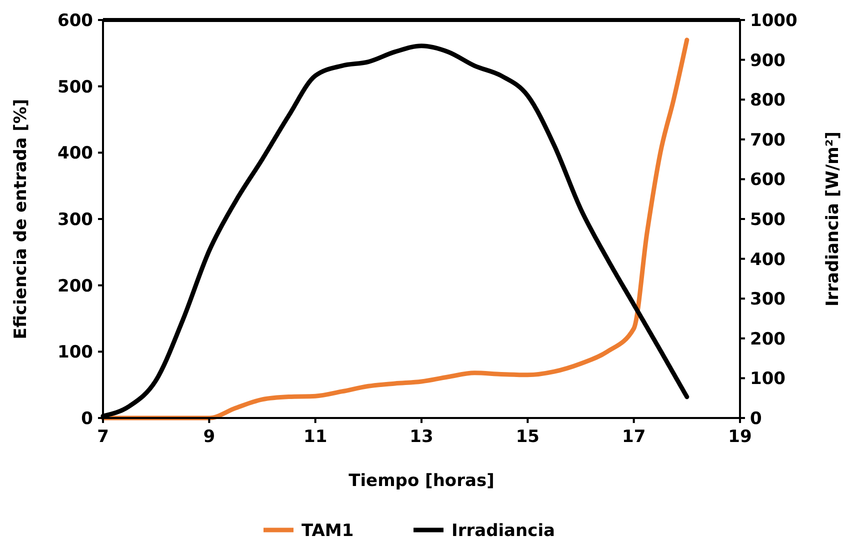 The image size is (847, 545). What do you see at coordinates (328, 530) in the screenshot?
I see `legend-label: TAM1` at bounding box center [328, 530].